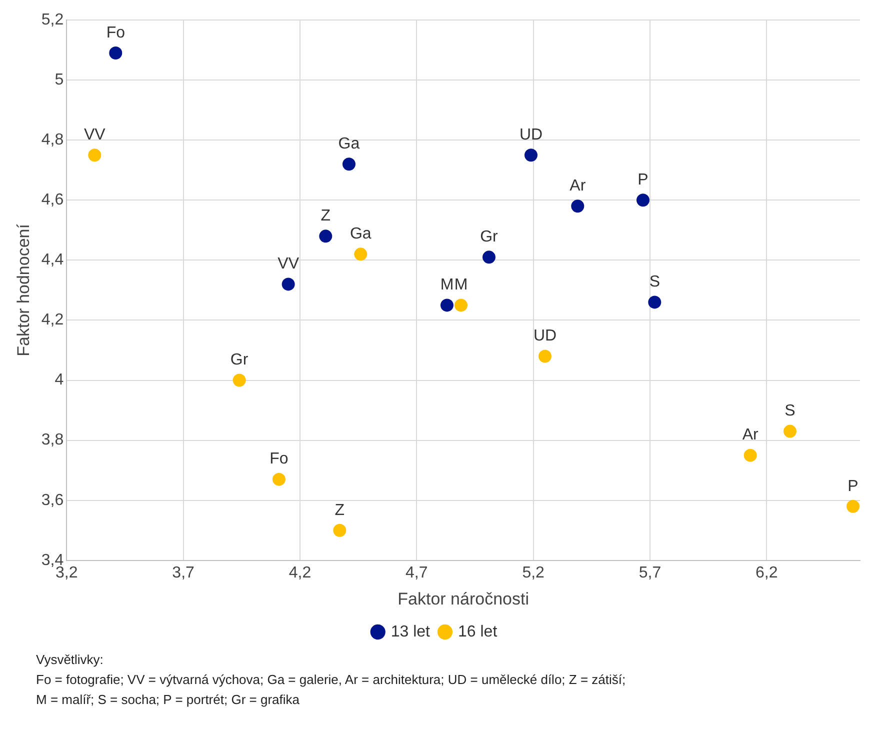  Describe the element at coordinates (533, 573) in the screenshot. I see `x-tick-label: 5,2` at that location.